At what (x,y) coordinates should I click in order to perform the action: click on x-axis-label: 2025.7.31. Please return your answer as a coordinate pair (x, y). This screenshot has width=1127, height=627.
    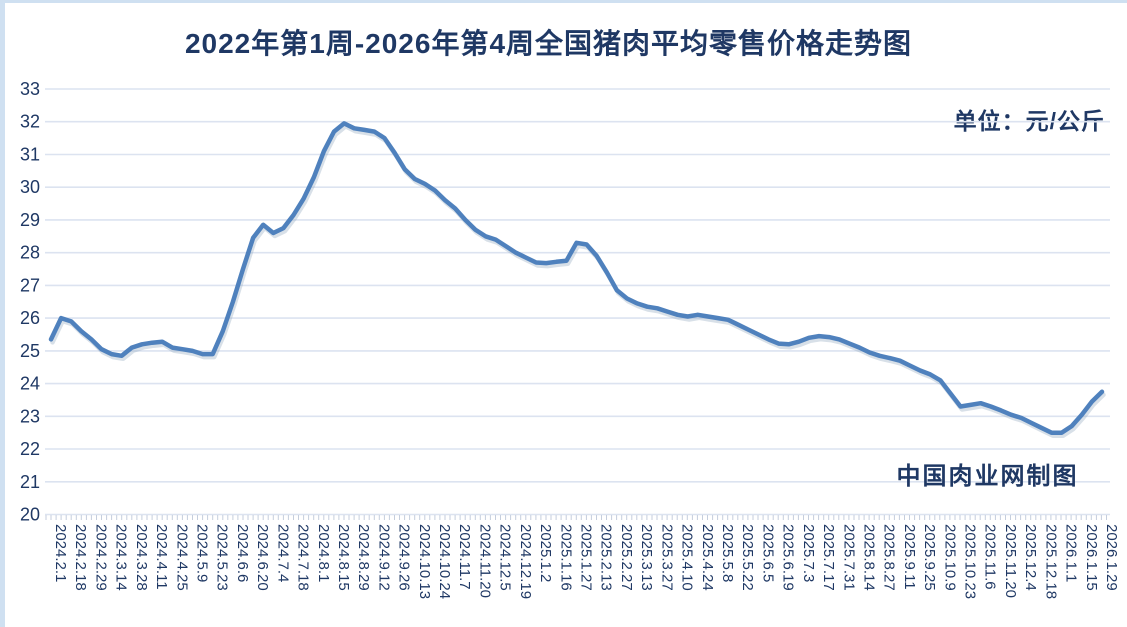
    Looking at the image, I should click on (848, 557).